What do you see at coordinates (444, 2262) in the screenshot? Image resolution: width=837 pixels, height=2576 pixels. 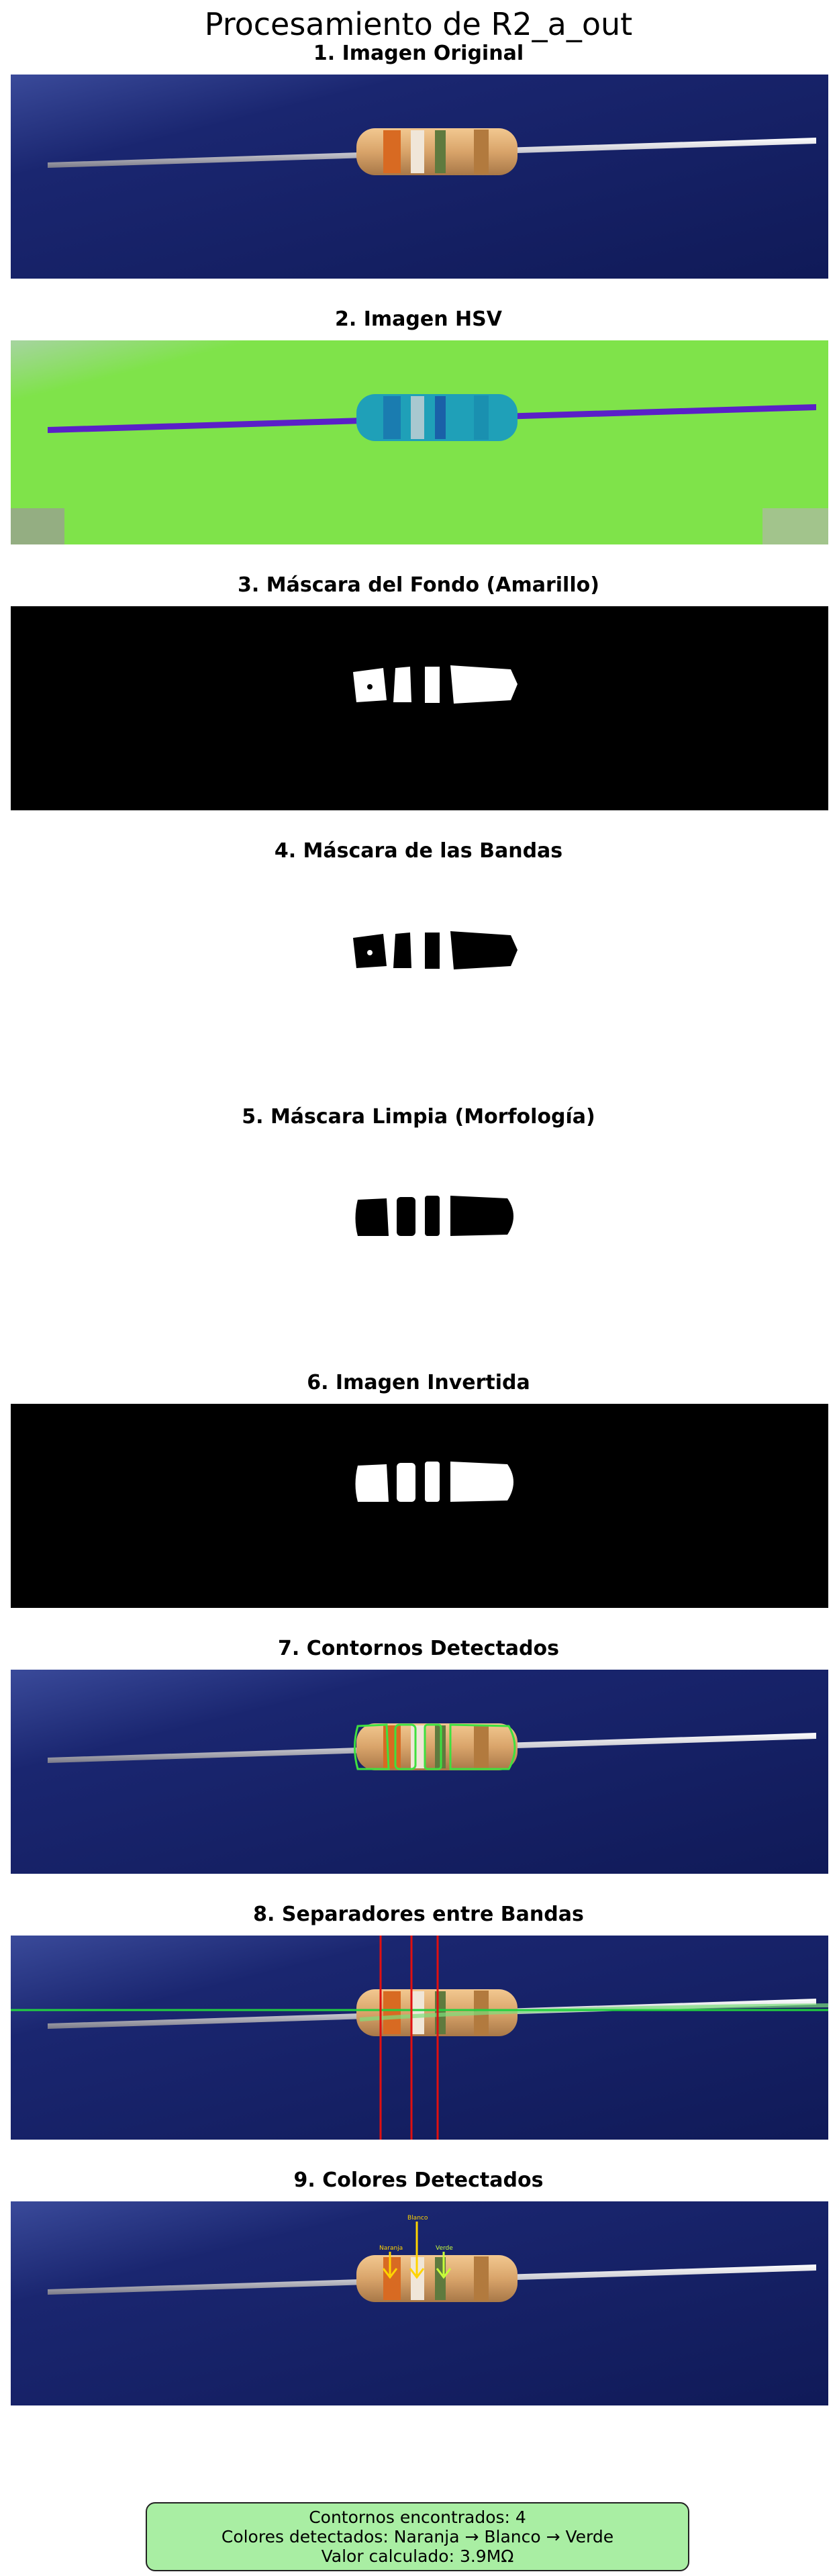 I see `band-annotation-3: Verde` at bounding box center [444, 2262].